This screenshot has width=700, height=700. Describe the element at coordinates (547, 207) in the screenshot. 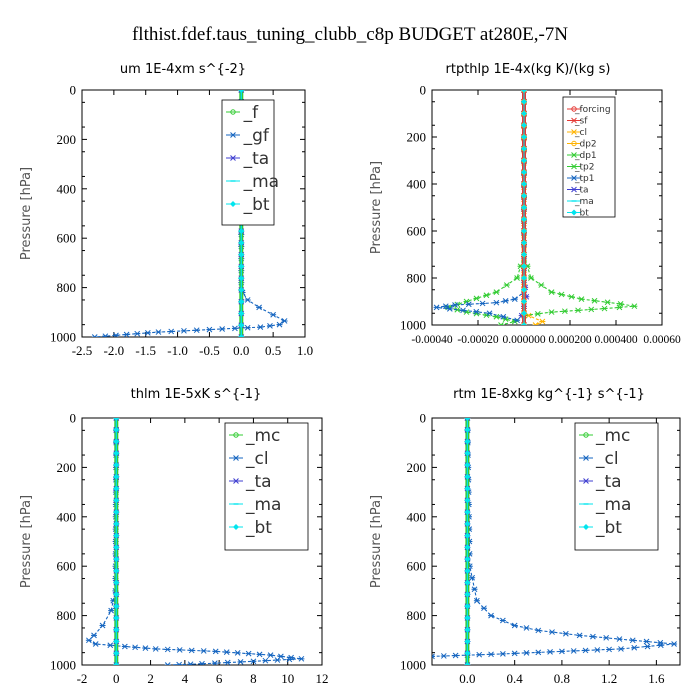

I see `plot-frame` at that location.